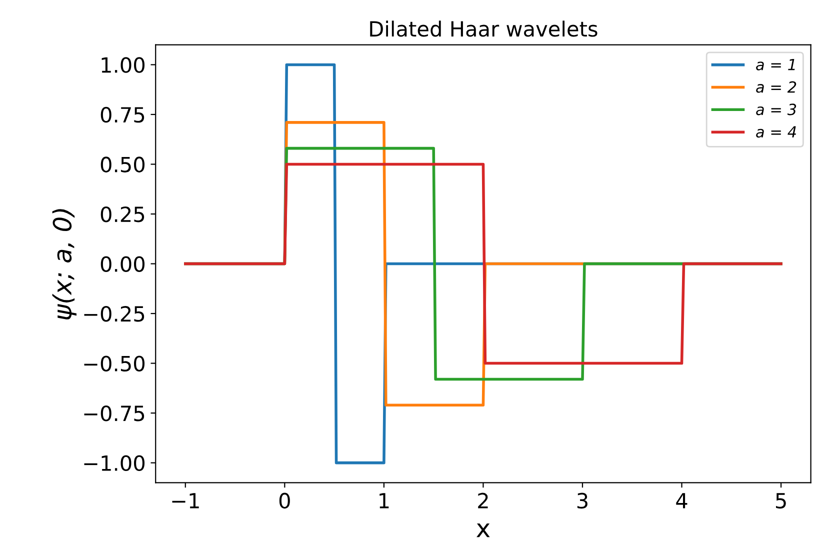 The image size is (819, 560). What do you see at coordinates (123, 65) in the screenshot?
I see `y-tick-label: 1.00` at bounding box center [123, 65].